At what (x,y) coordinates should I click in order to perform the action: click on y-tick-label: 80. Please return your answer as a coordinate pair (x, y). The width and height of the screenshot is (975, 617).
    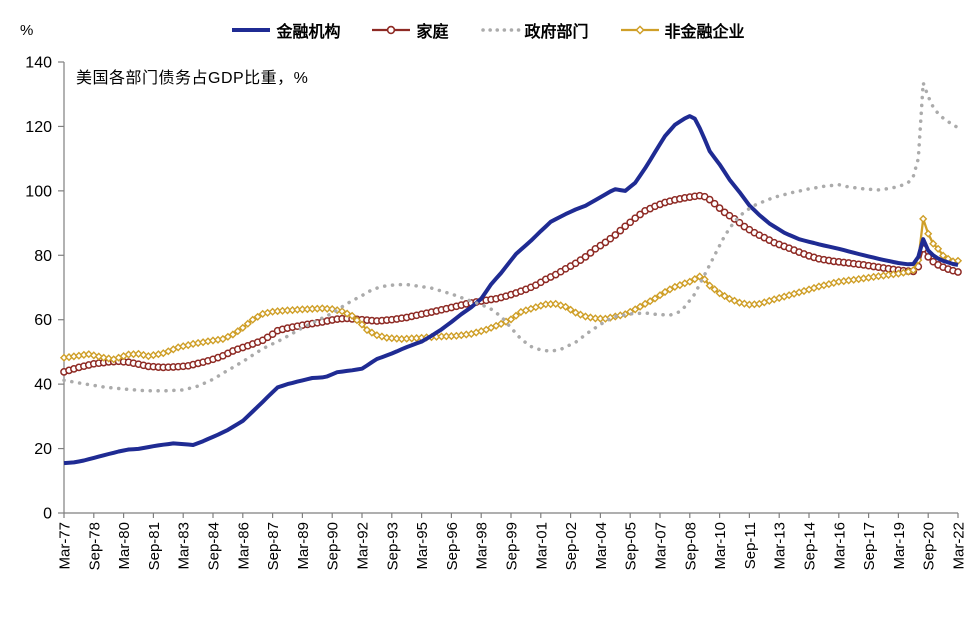
    Looking at the image, I should click on (43, 256).